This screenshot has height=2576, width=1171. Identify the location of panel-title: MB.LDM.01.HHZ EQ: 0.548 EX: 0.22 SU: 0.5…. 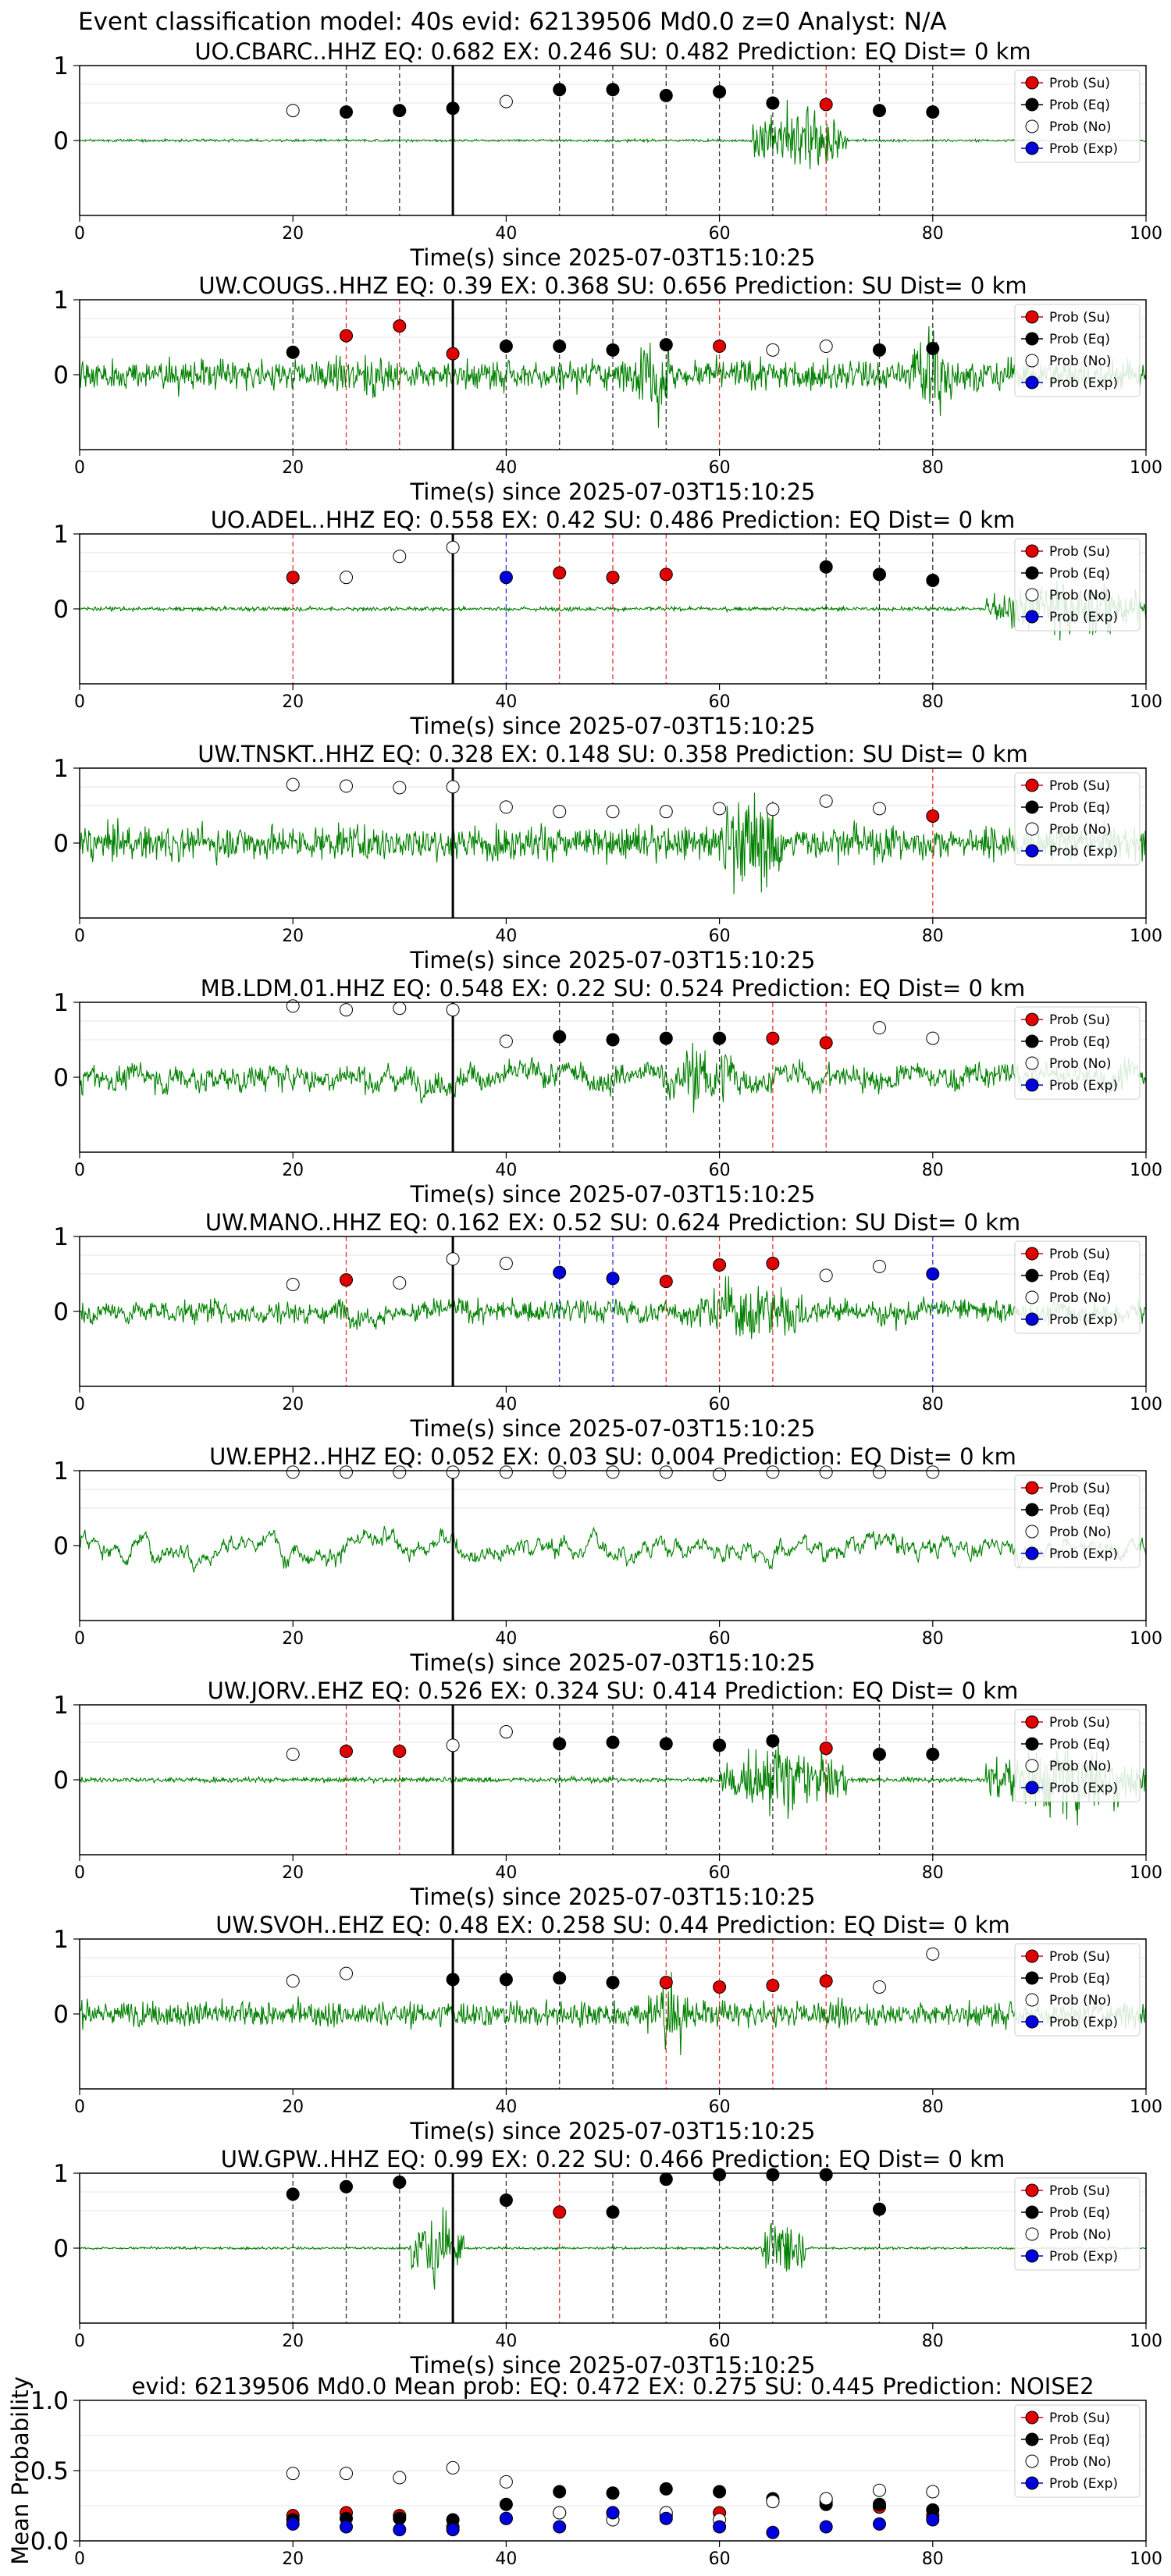
(613, 989).